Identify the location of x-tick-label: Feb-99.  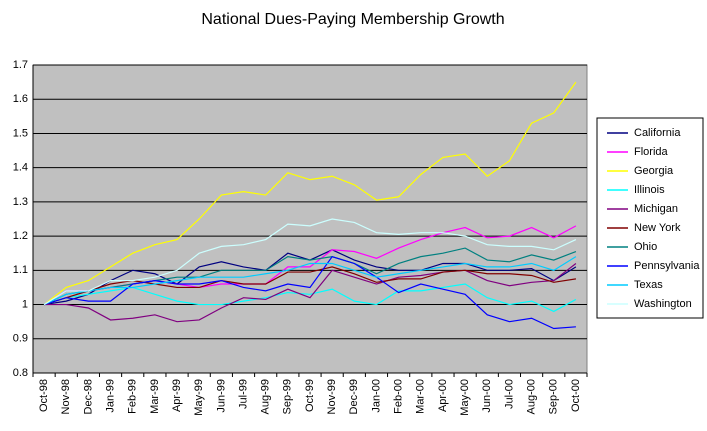
(133, 396).